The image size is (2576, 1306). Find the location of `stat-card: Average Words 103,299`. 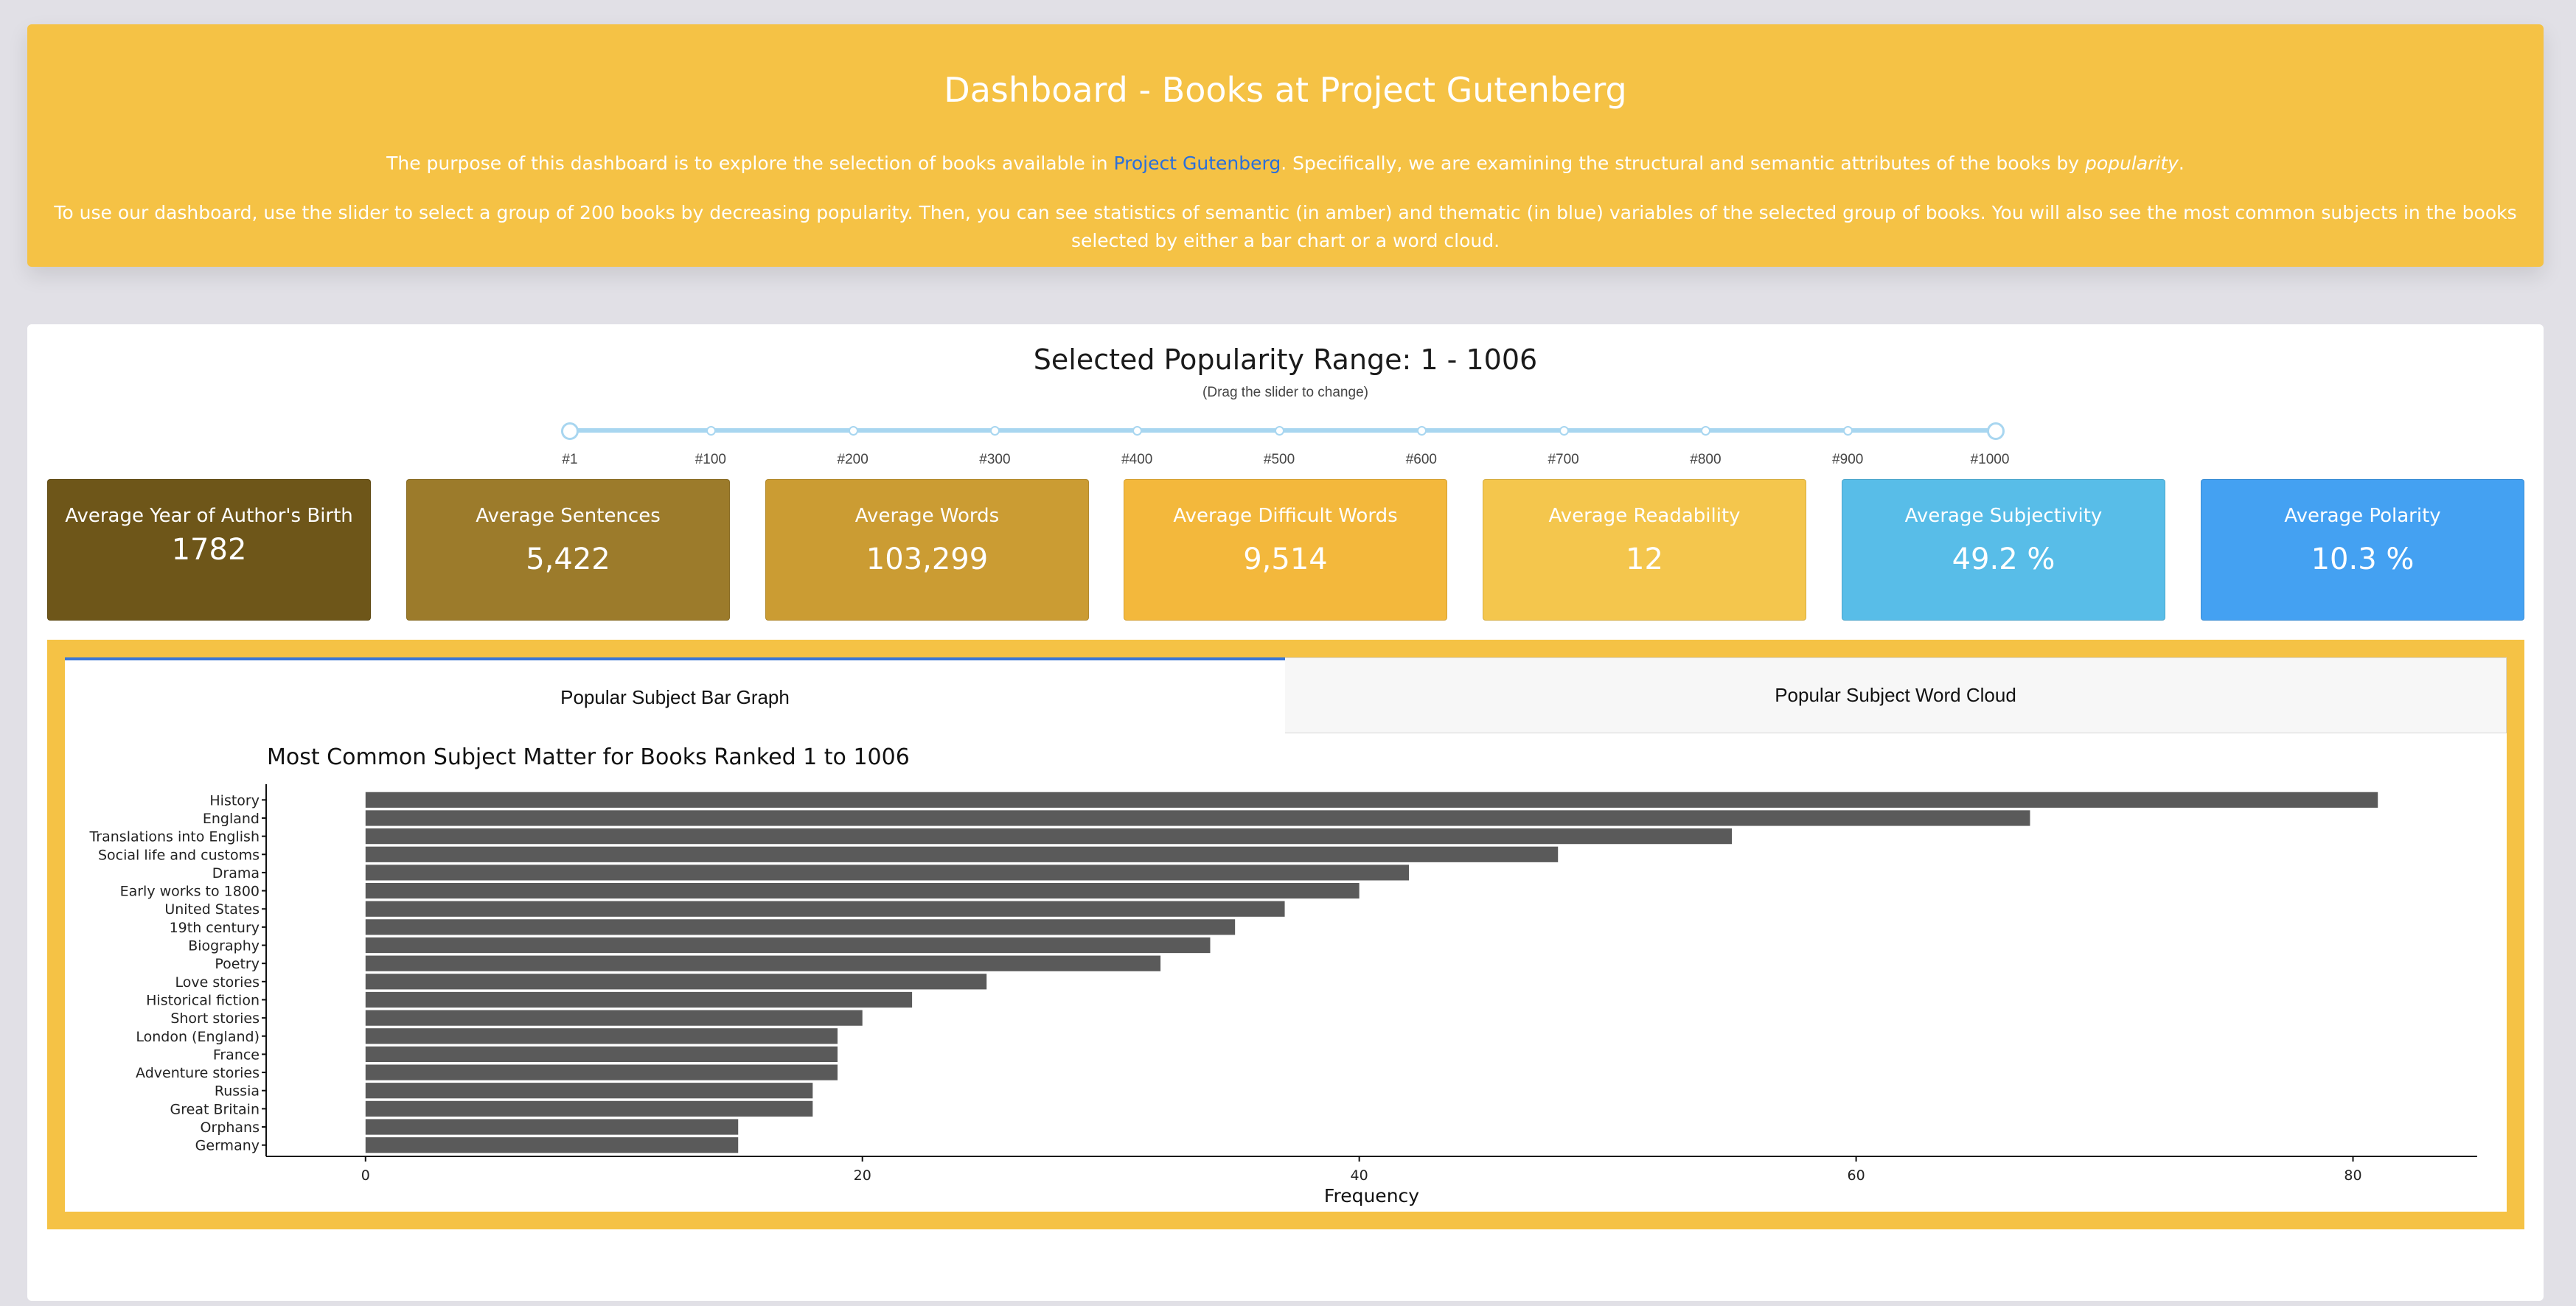

stat-card: Average Words 103,299 is located at coordinates (927, 550).